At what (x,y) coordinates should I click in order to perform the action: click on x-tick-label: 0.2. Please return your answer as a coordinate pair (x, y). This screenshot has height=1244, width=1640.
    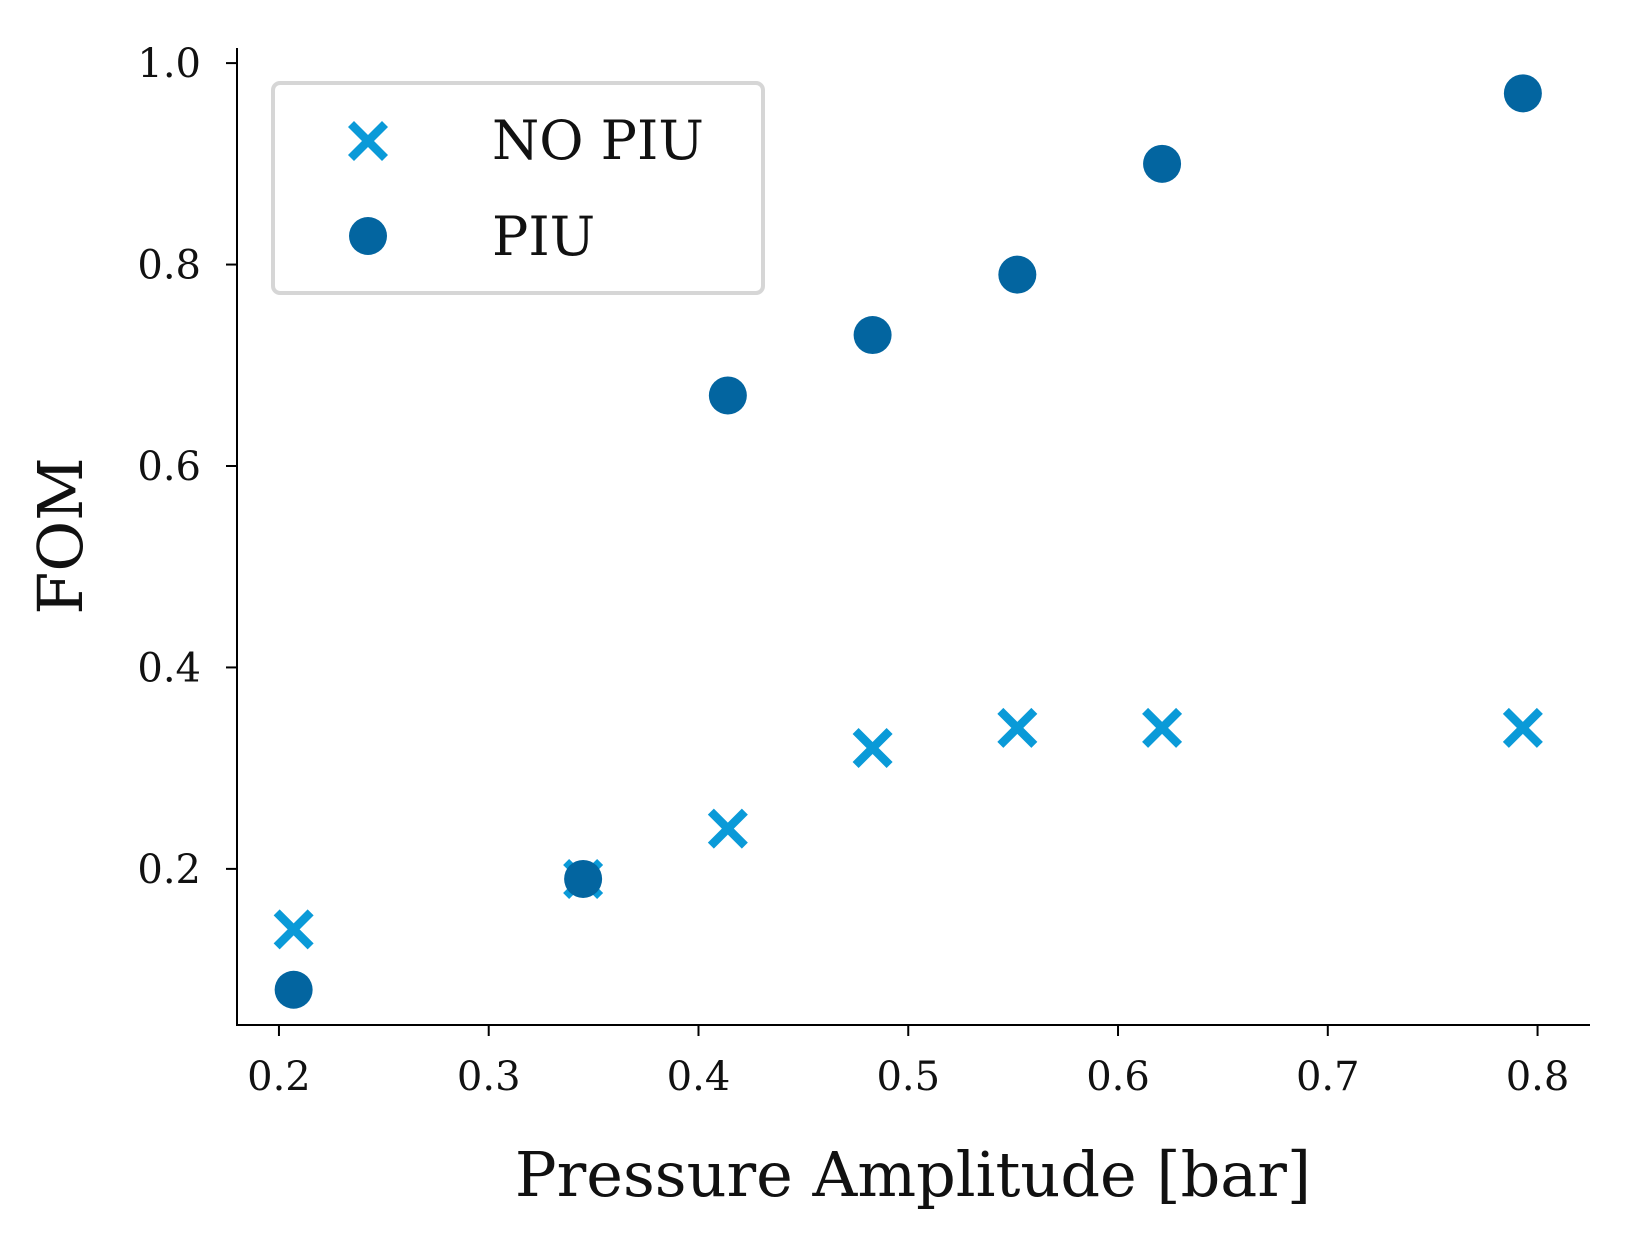
    Looking at the image, I should click on (279, 1077).